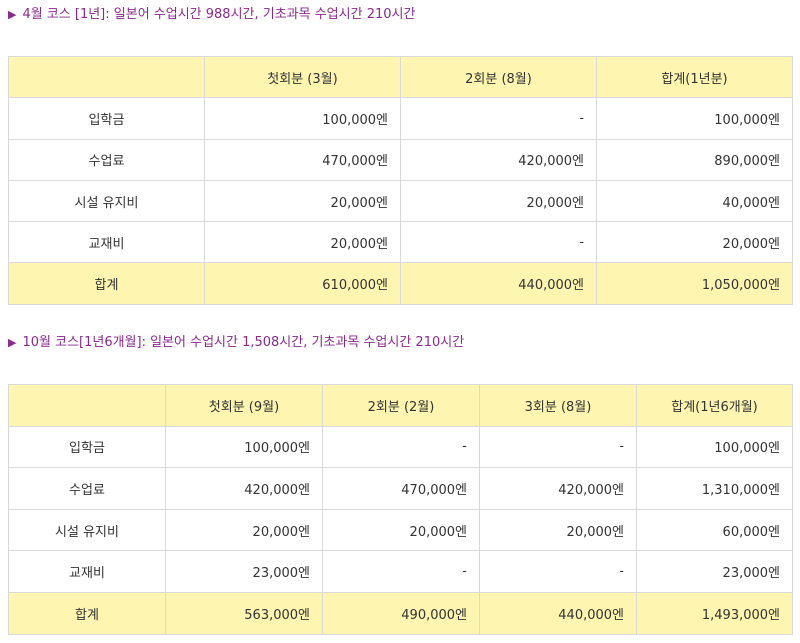 This screenshot has width=800, height=643. What do you see at coordinates (694, 201) in the screenshot?
I see `table-cell: 40,000엔` at bounding box center [694, 201].